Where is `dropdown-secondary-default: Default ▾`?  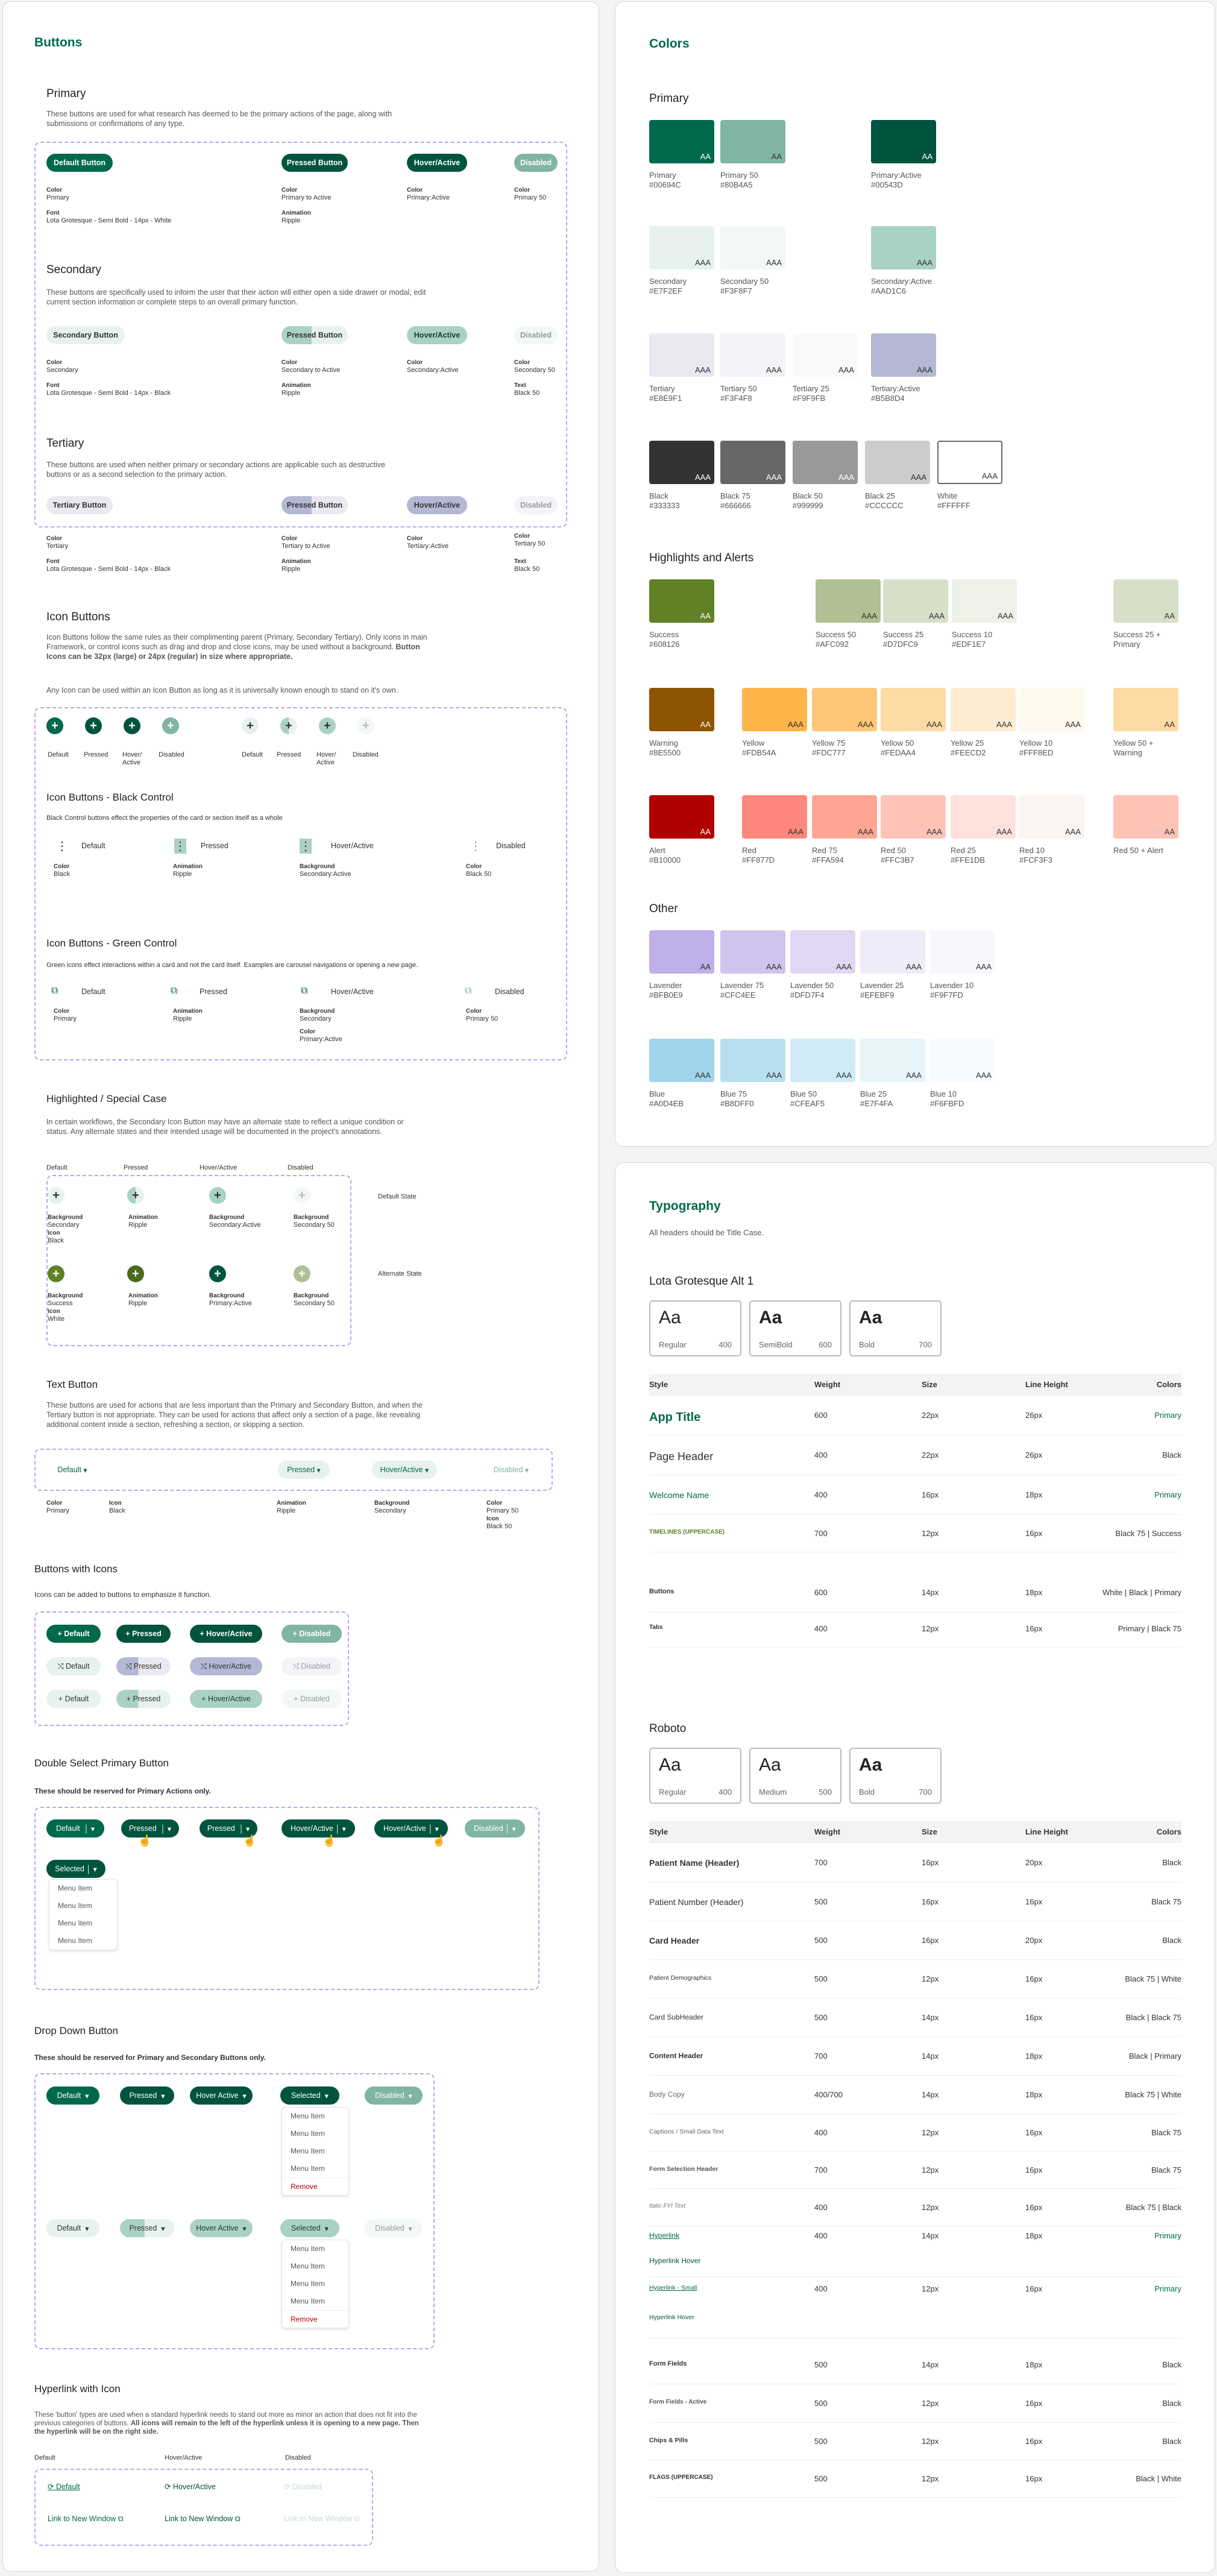
dropdown-secondary-default: Default ▾ is located at coordinates (72, 2228).